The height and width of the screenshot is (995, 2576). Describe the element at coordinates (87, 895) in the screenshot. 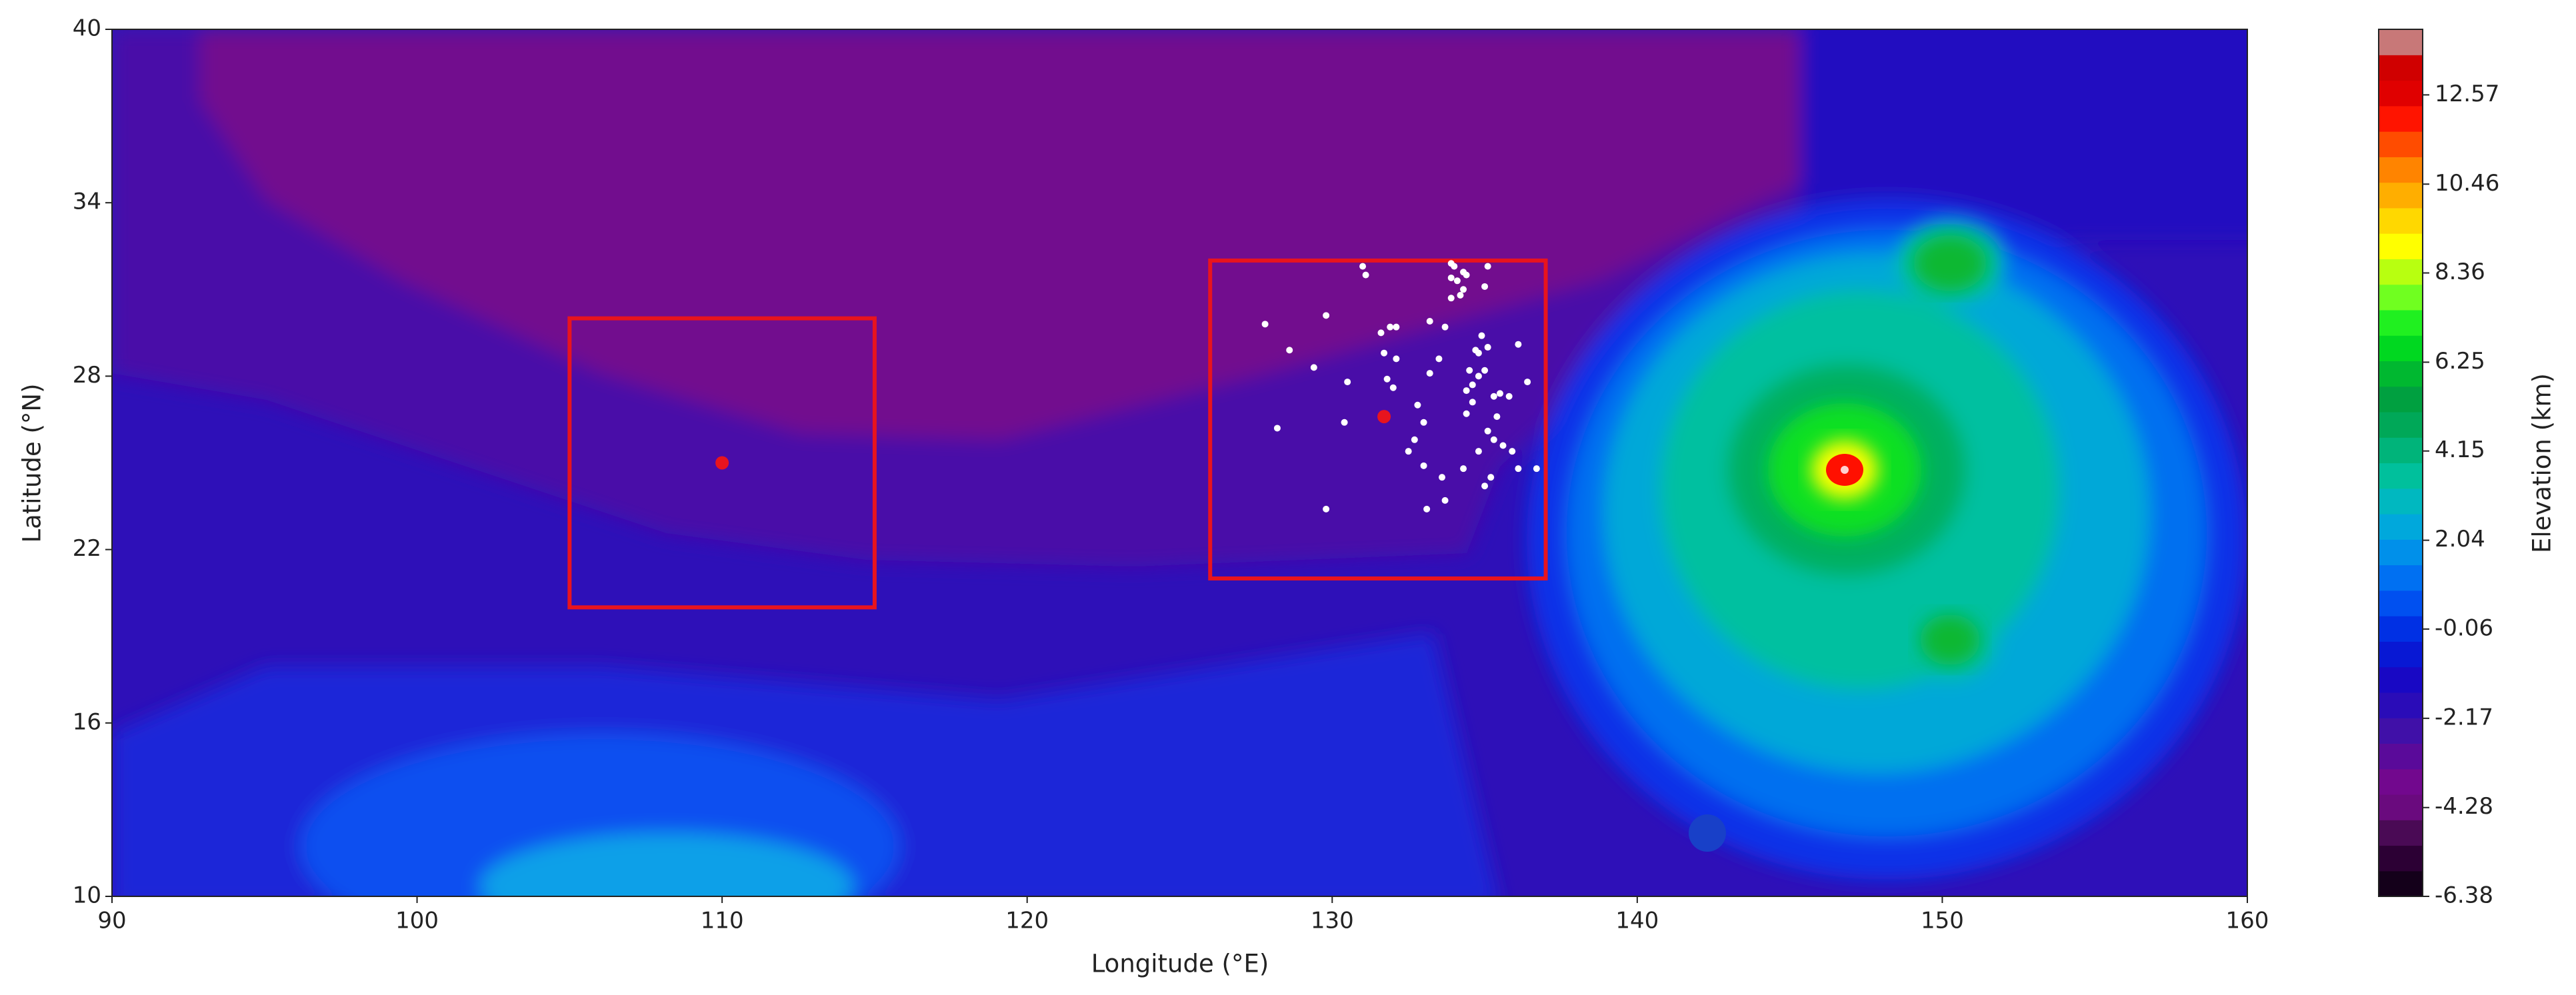

I see `y-tick-label: 10` at that location.